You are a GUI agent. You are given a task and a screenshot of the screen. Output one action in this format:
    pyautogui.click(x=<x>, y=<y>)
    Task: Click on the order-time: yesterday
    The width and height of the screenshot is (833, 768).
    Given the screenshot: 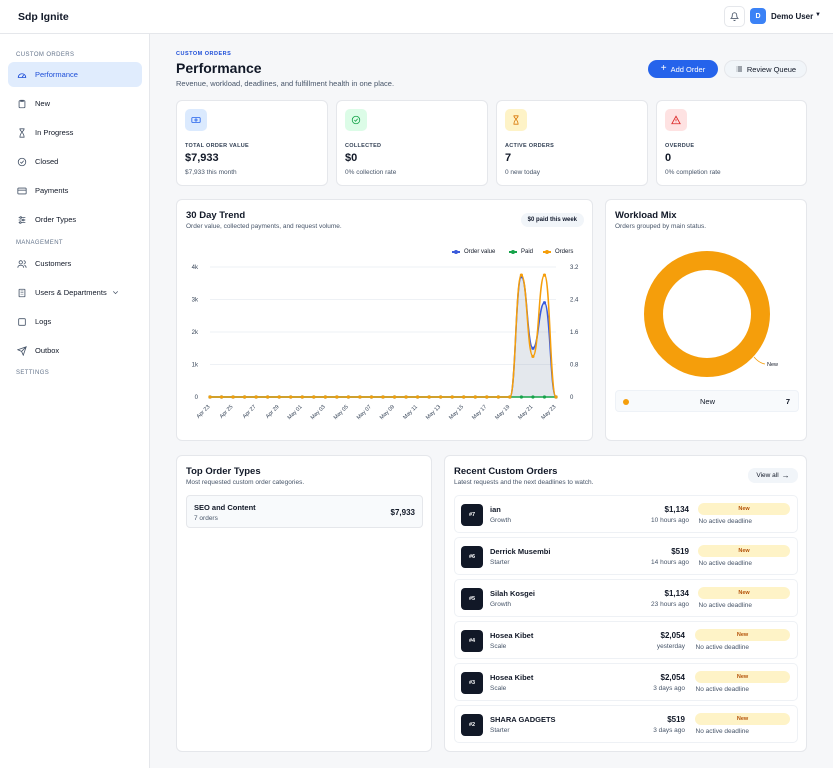 What is the action you would take?
    pyautogui.click(x=670, y=646)
    